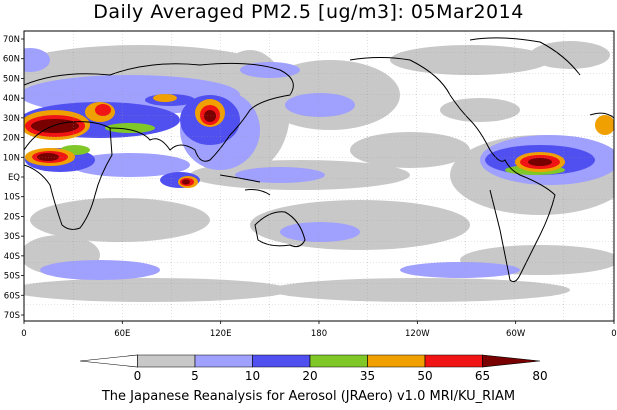 This screenshot has width=617, height=410. I want to click on lat-tick-label: 50N, so click(11, 79).